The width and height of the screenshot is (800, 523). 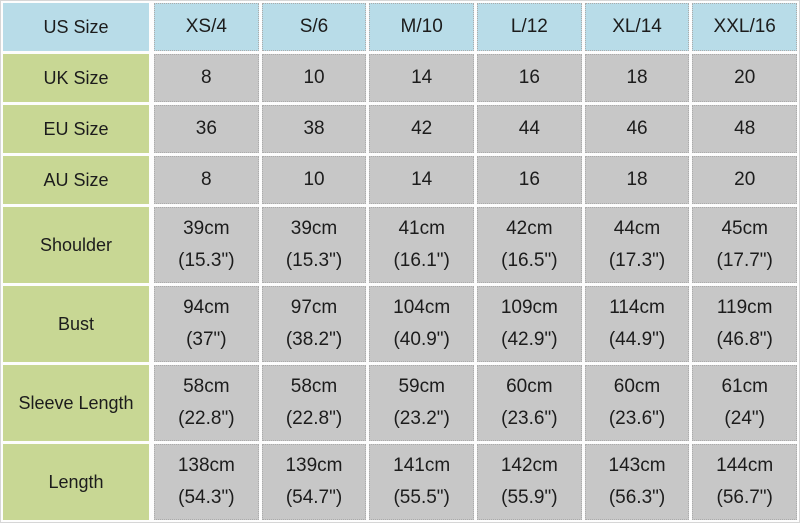 What do you see at coordinates (529, 27) in the screenshot?
I see `col-header-l-12: L/12` at bounding box center [529, 27].